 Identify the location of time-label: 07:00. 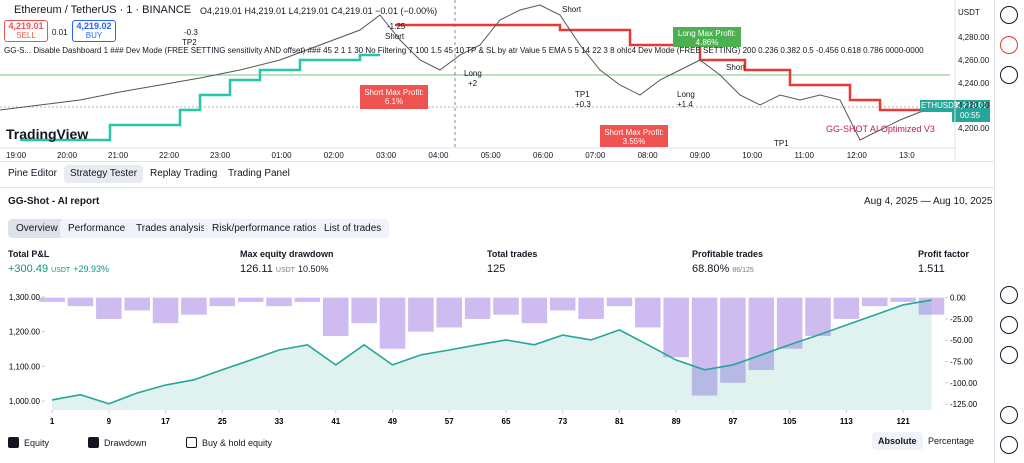
(595, 155).